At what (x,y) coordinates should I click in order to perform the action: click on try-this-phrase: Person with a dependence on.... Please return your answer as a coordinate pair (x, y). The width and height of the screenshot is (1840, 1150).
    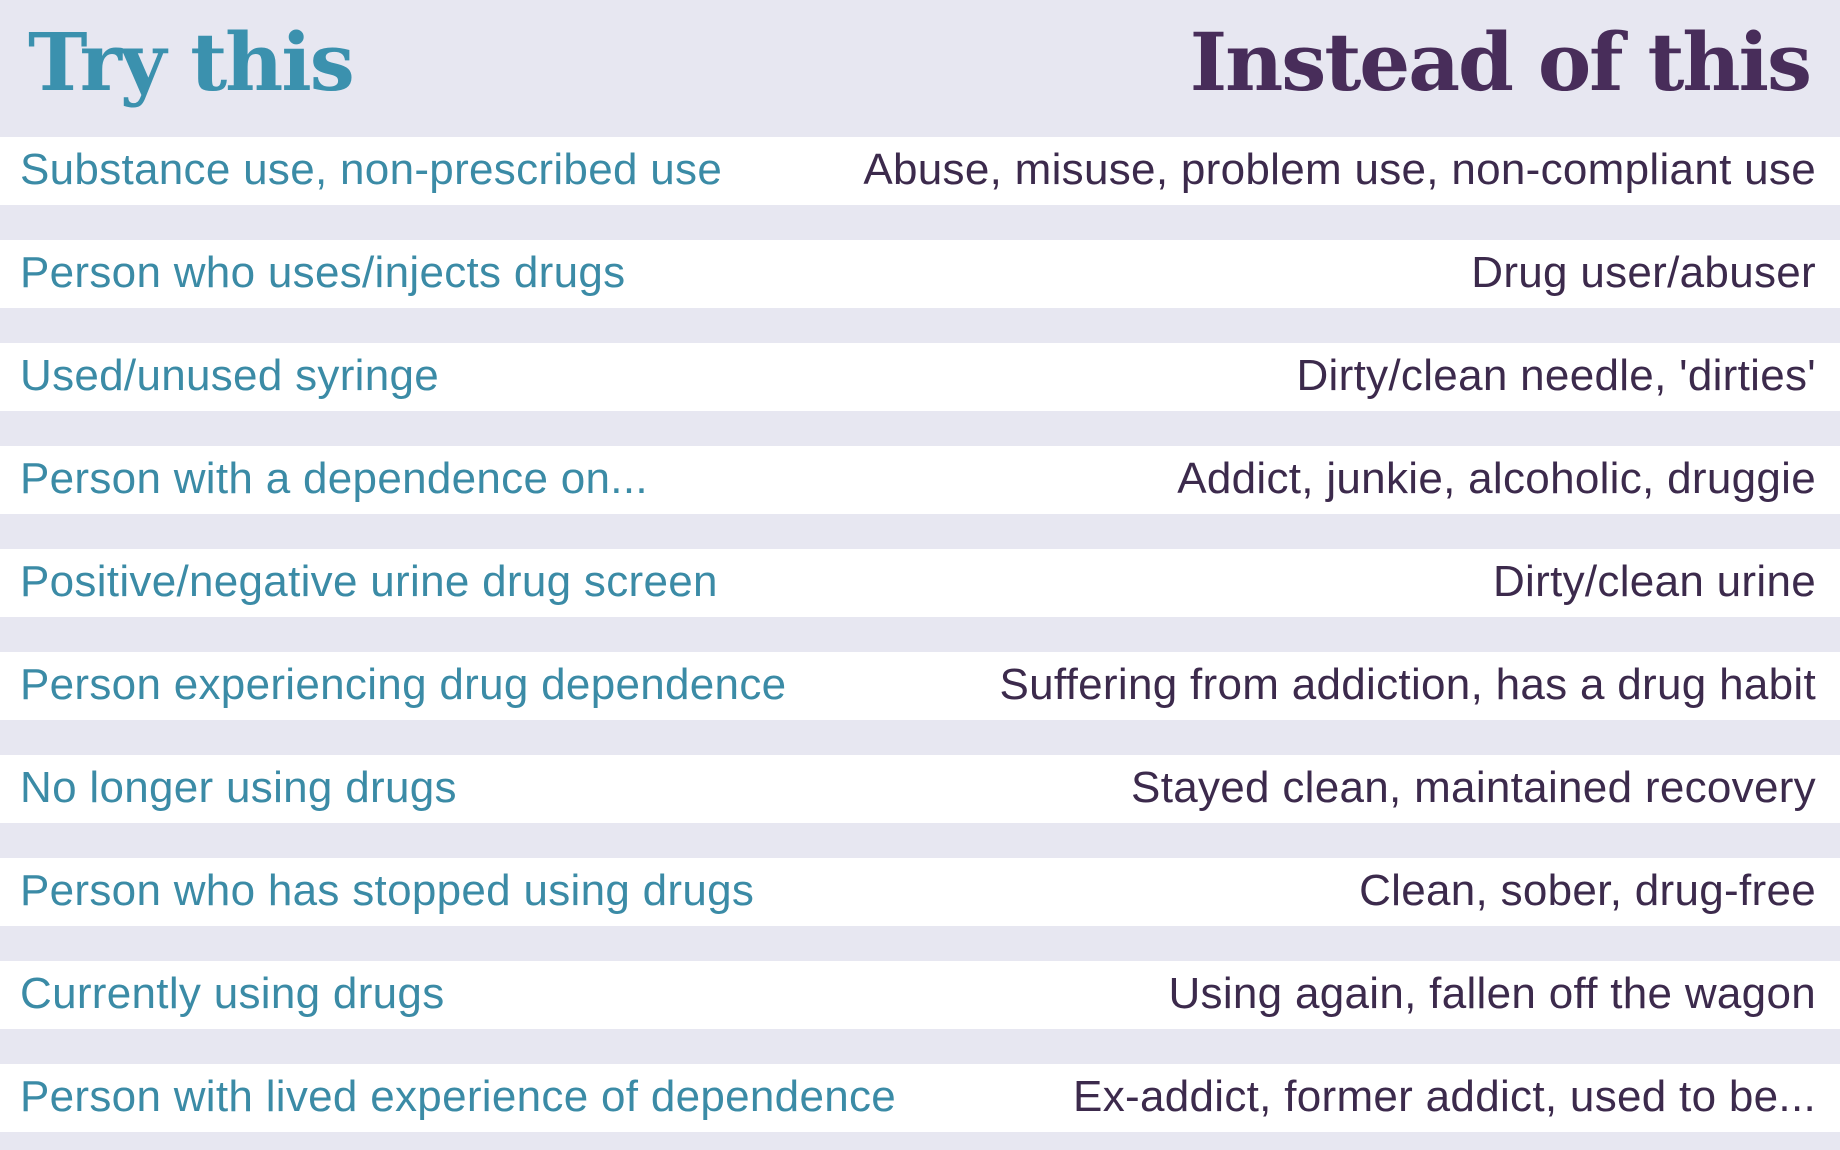
    Looking at the image, I should click on (334, 478).